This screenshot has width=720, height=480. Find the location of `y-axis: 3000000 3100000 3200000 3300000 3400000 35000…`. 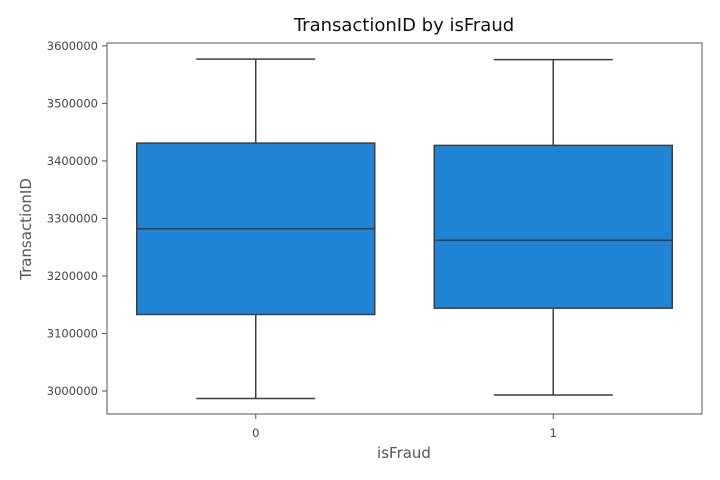

y-axis: 3000000 3100000 3200000 3300000 3400000 35000… is located at coordinates (77, 218).